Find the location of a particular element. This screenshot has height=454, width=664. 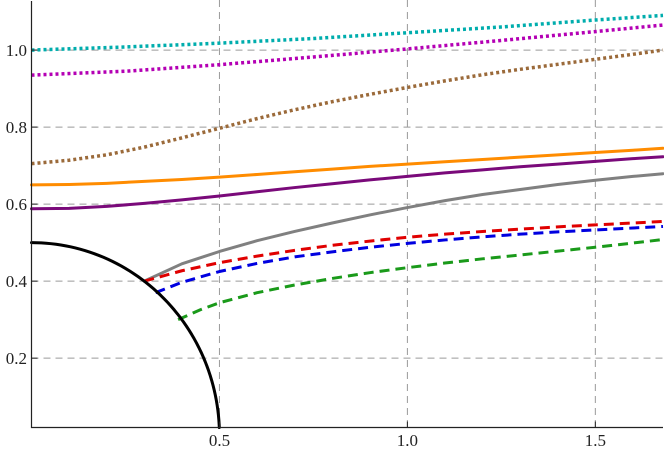

series-black-circle is located at coordinates (125, 335).